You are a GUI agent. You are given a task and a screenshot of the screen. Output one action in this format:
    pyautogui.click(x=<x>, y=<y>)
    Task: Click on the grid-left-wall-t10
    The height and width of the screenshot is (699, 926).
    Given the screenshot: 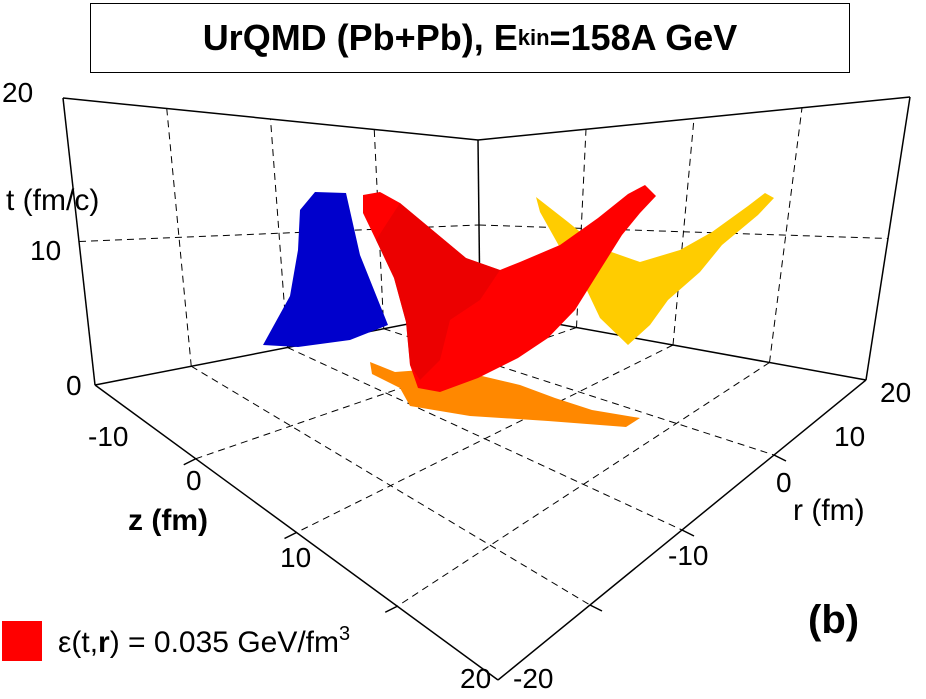 What is the action you would take?
    pyautogui.click(x=279, y=233)
    